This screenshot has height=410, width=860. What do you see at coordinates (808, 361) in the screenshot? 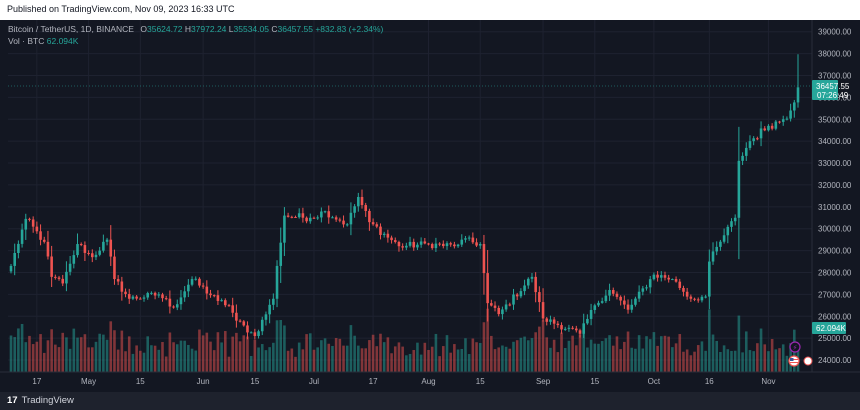
I see `flag-icon-us-secondary` at bounding box center [808, 361].